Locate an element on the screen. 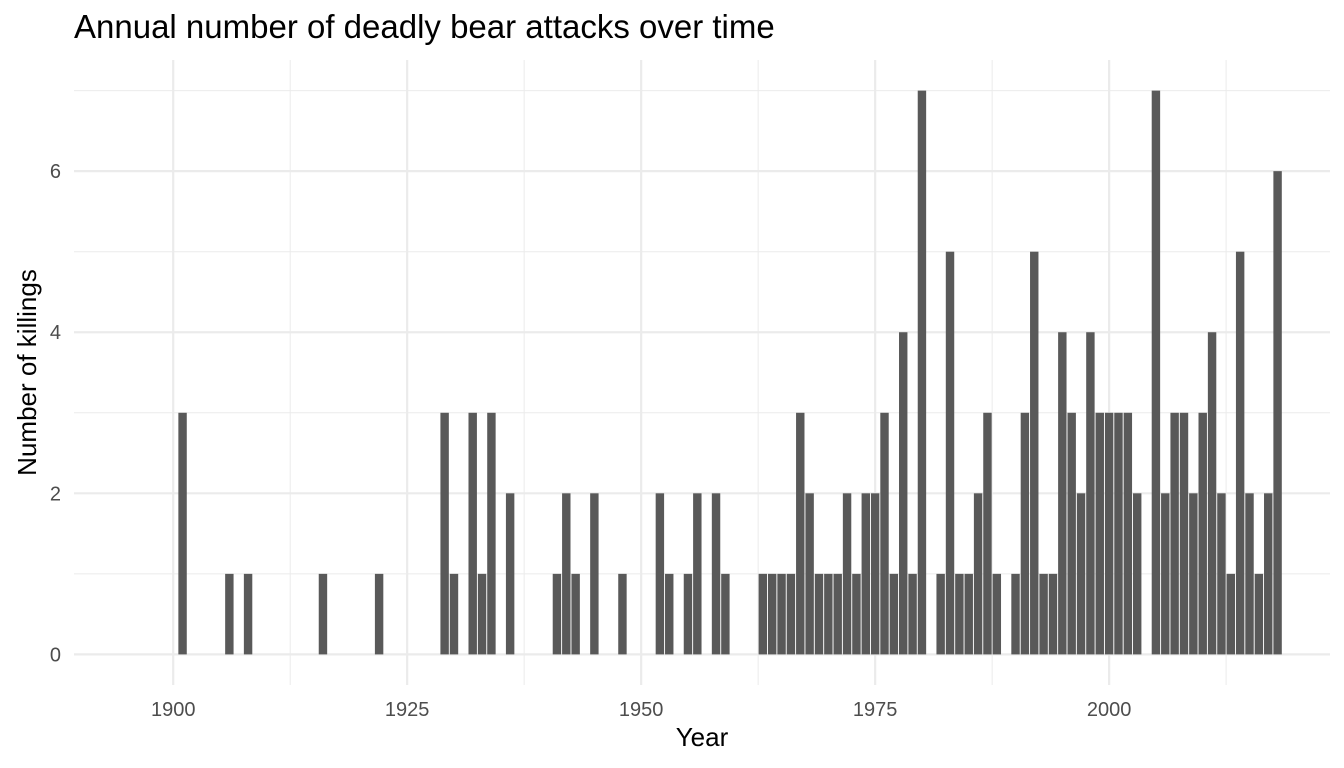 Image resolution: width=1344 pixels, height=768 pixels. bar-2016 is located at coordinates (1259, 614).